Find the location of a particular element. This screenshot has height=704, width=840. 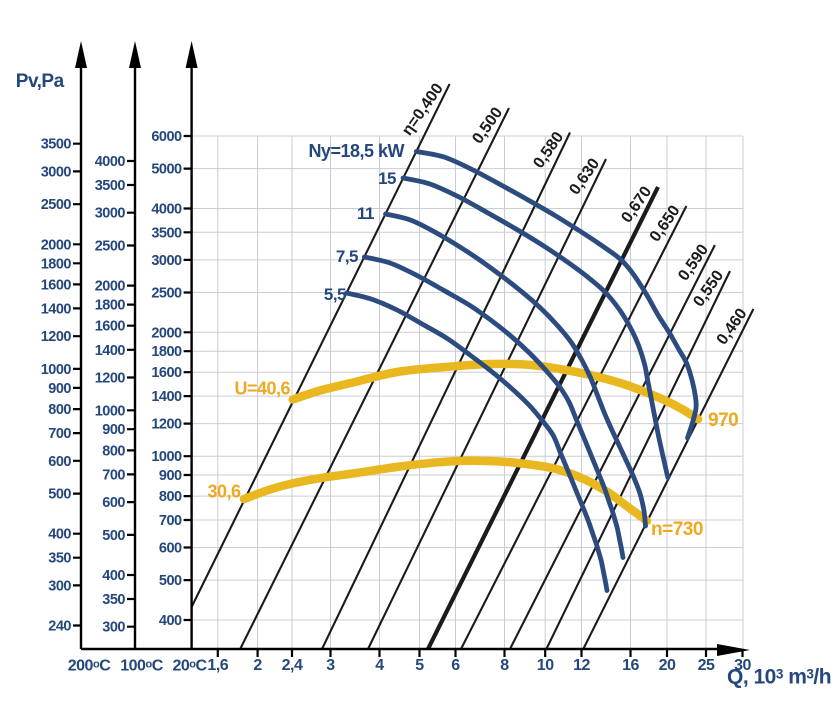

svg-text: 25 is located at coordinates (706, 665).